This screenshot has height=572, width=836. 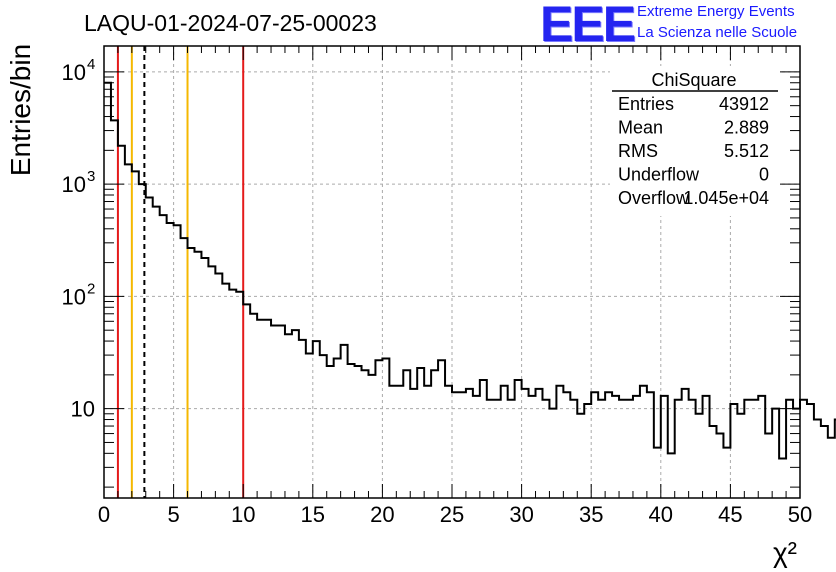 What do you see at coordinates (659, 175) in the screenshot?
I see `stats-label: Underflow` at bounding box center [659, 175].